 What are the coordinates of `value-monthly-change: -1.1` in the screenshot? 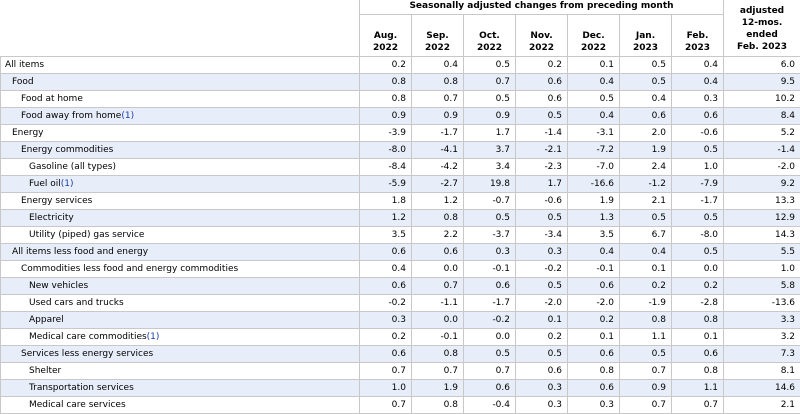 It's located at (438, 303).